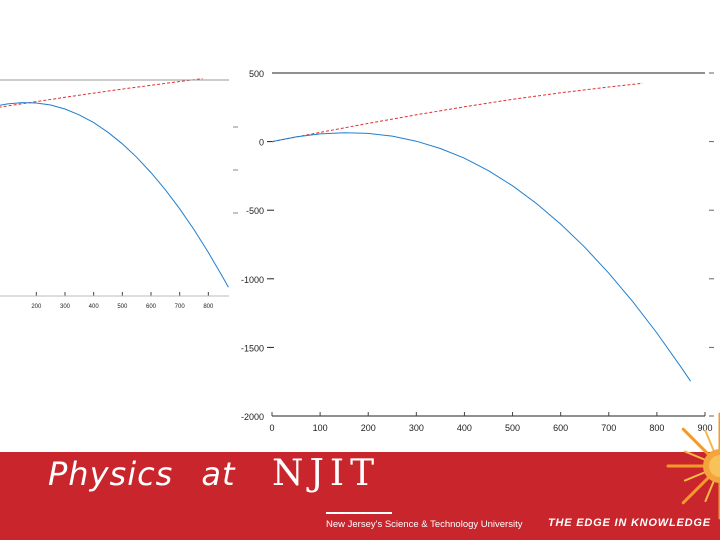 The width and height of the screenshot is (720, 540). Describe the element at coordinates (111, 474) in the screenshot. I see `physics-text: Physics` at that location.